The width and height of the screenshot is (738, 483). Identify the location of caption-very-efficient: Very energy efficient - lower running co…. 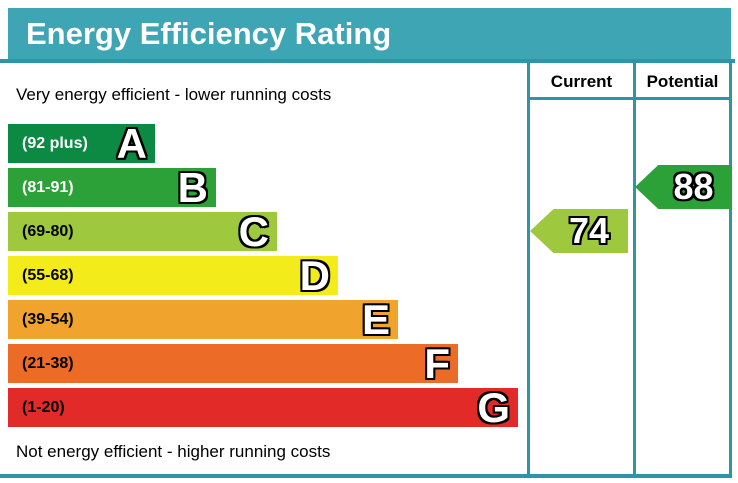
(174, 94).